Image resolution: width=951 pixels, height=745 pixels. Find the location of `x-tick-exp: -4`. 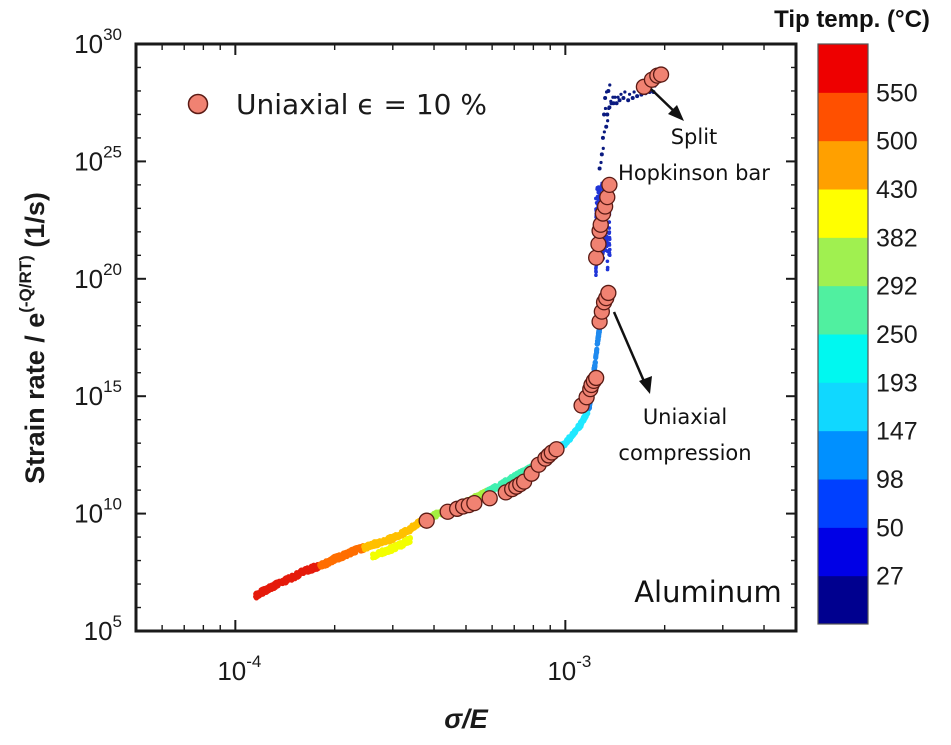

x-tick-exp: -4 is located at coordinates (253, 661).